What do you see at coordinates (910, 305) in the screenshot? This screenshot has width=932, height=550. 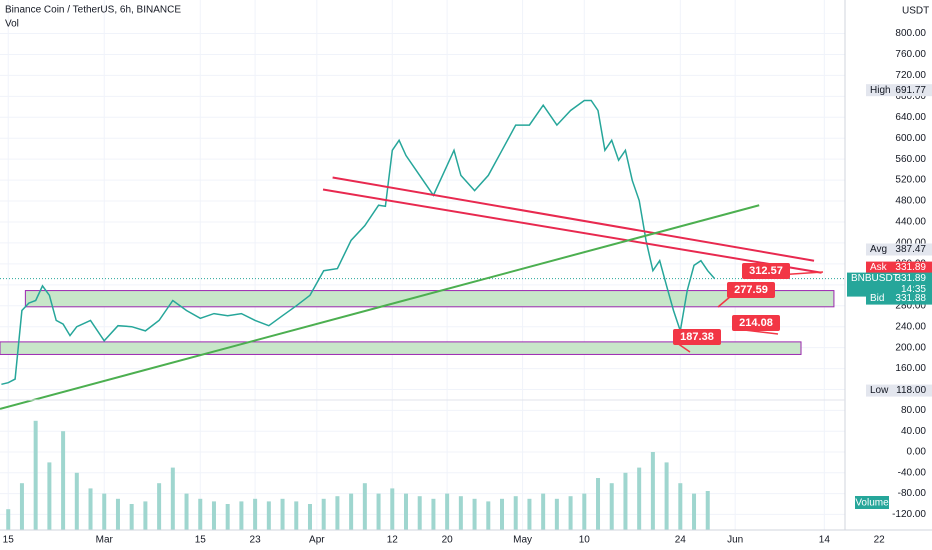 I see `y-tick-label: 280.00` at bounding box center [910, 305].